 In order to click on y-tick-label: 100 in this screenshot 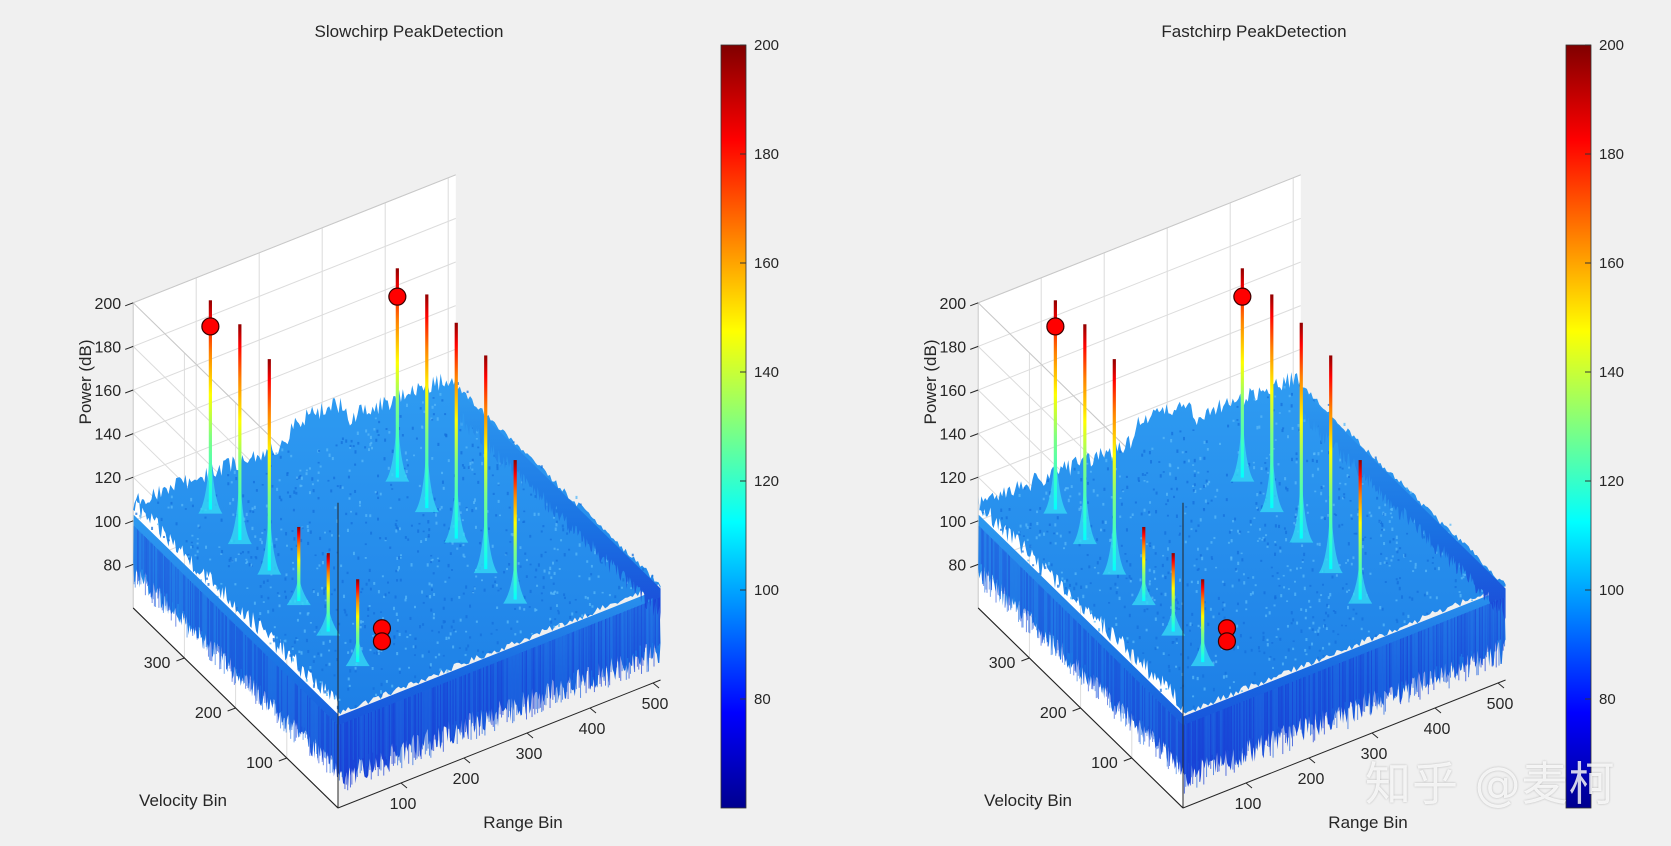, I will do `click(259, 763)`.